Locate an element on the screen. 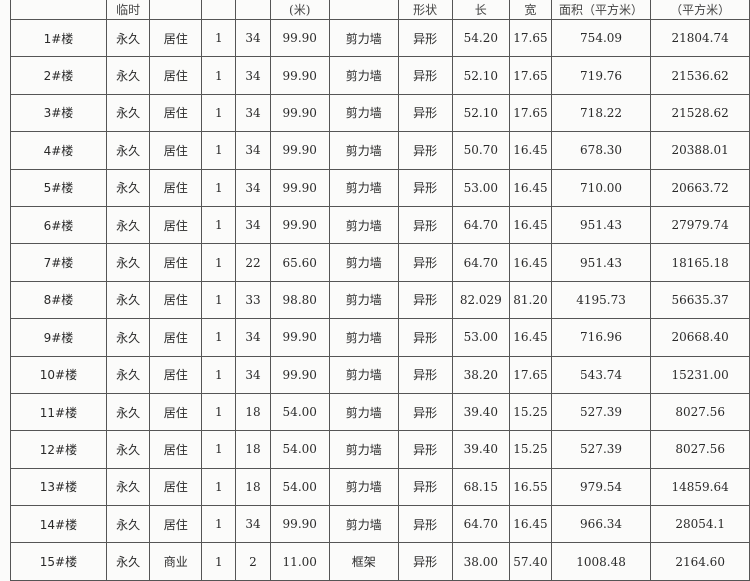 This screenshot has height=581, width=750. cell-total-area: 14859.64 is located at coordinates (700, 487).